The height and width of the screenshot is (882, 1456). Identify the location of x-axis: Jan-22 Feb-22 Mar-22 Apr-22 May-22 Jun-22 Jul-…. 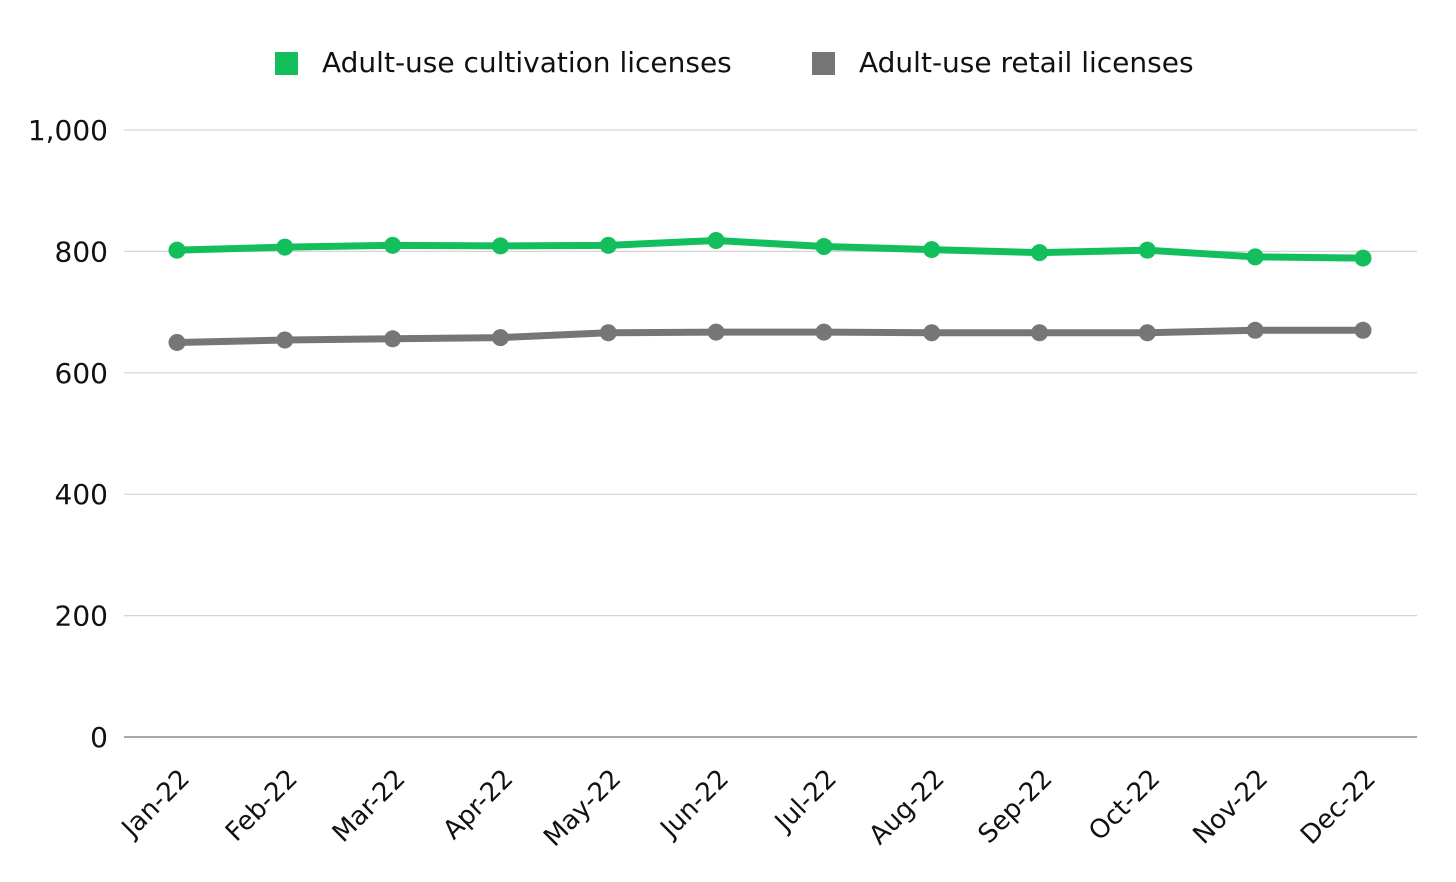
(748, 808).